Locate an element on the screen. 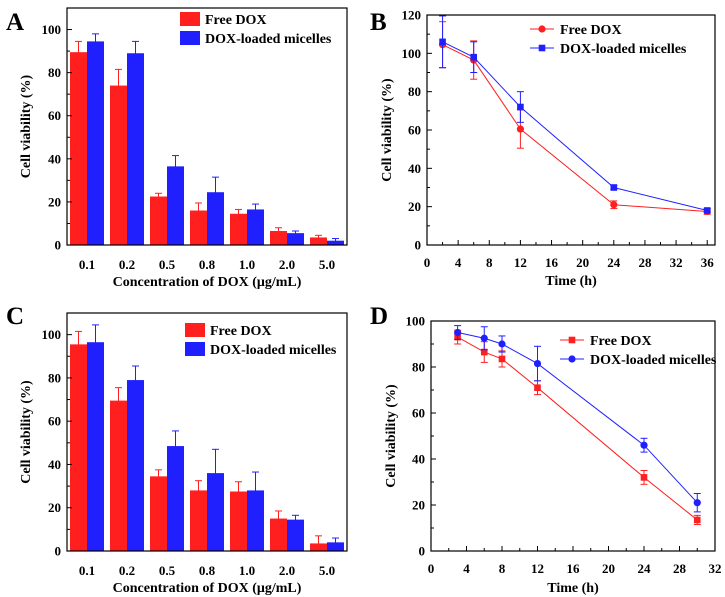 The height and width of the screenshot is (597, 725). x-tick-label: 0.8 is located at coordinates (207, 570).